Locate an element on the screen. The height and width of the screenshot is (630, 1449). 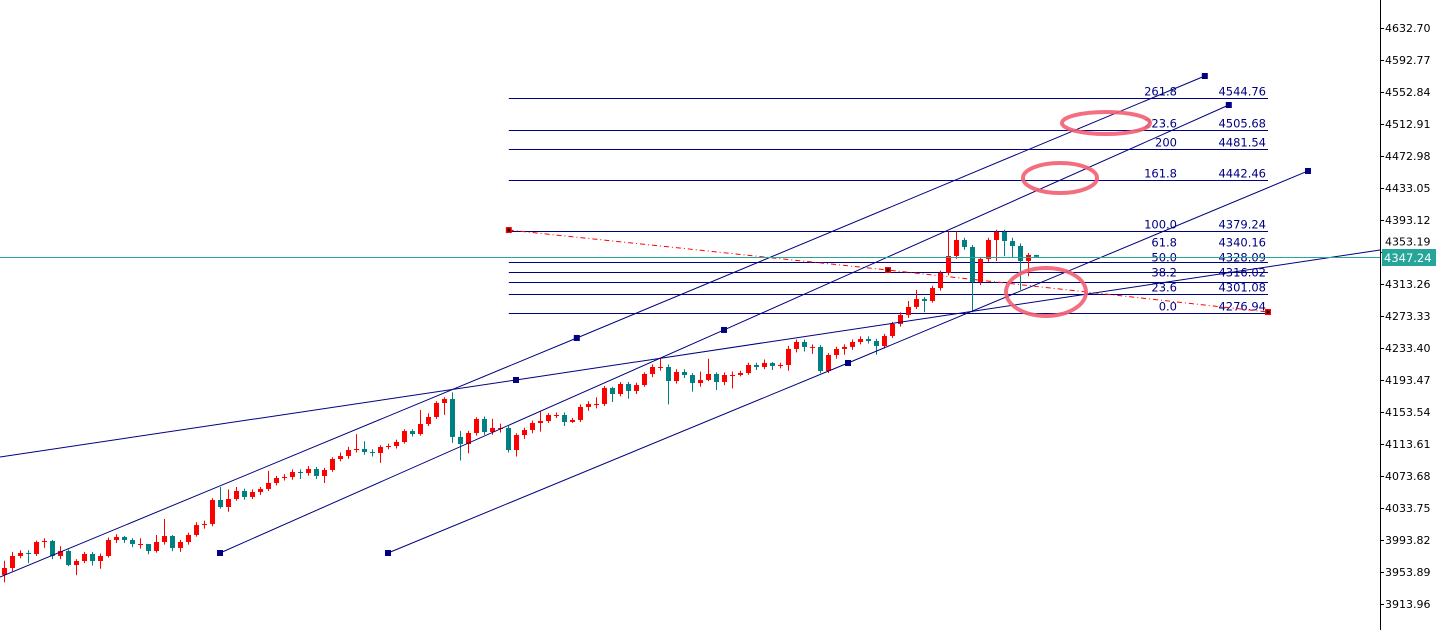
fib-handle-core is located at coordinates (509, 230).